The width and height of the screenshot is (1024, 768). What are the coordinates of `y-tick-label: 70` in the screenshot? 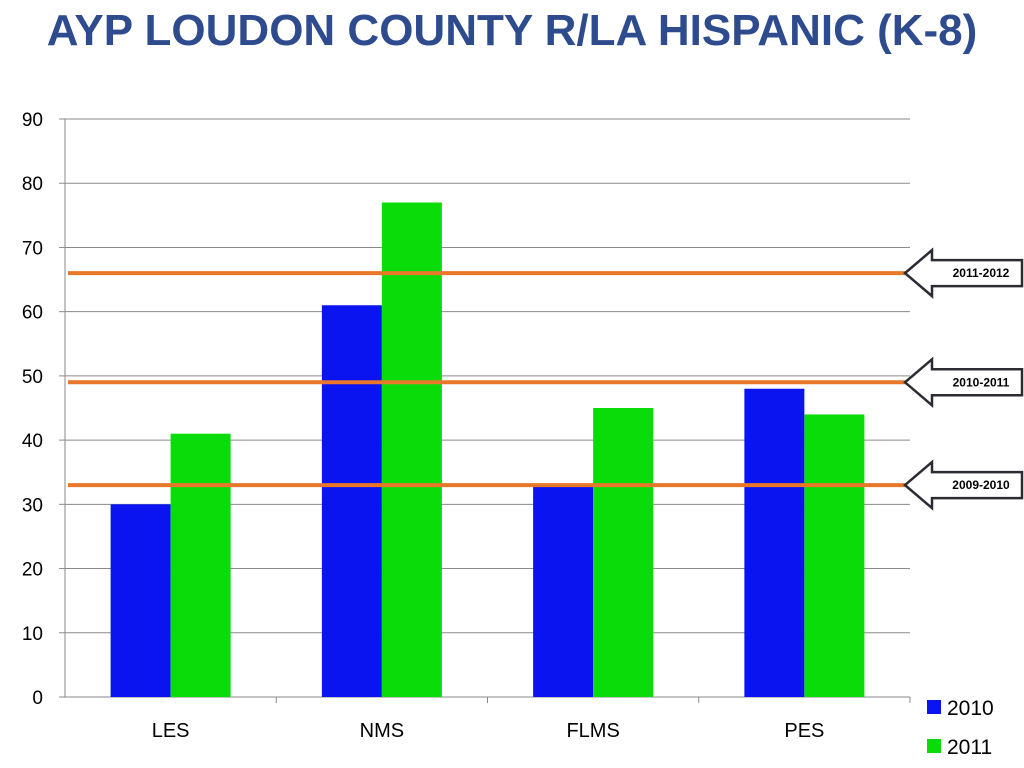 It's located at (32, 248).